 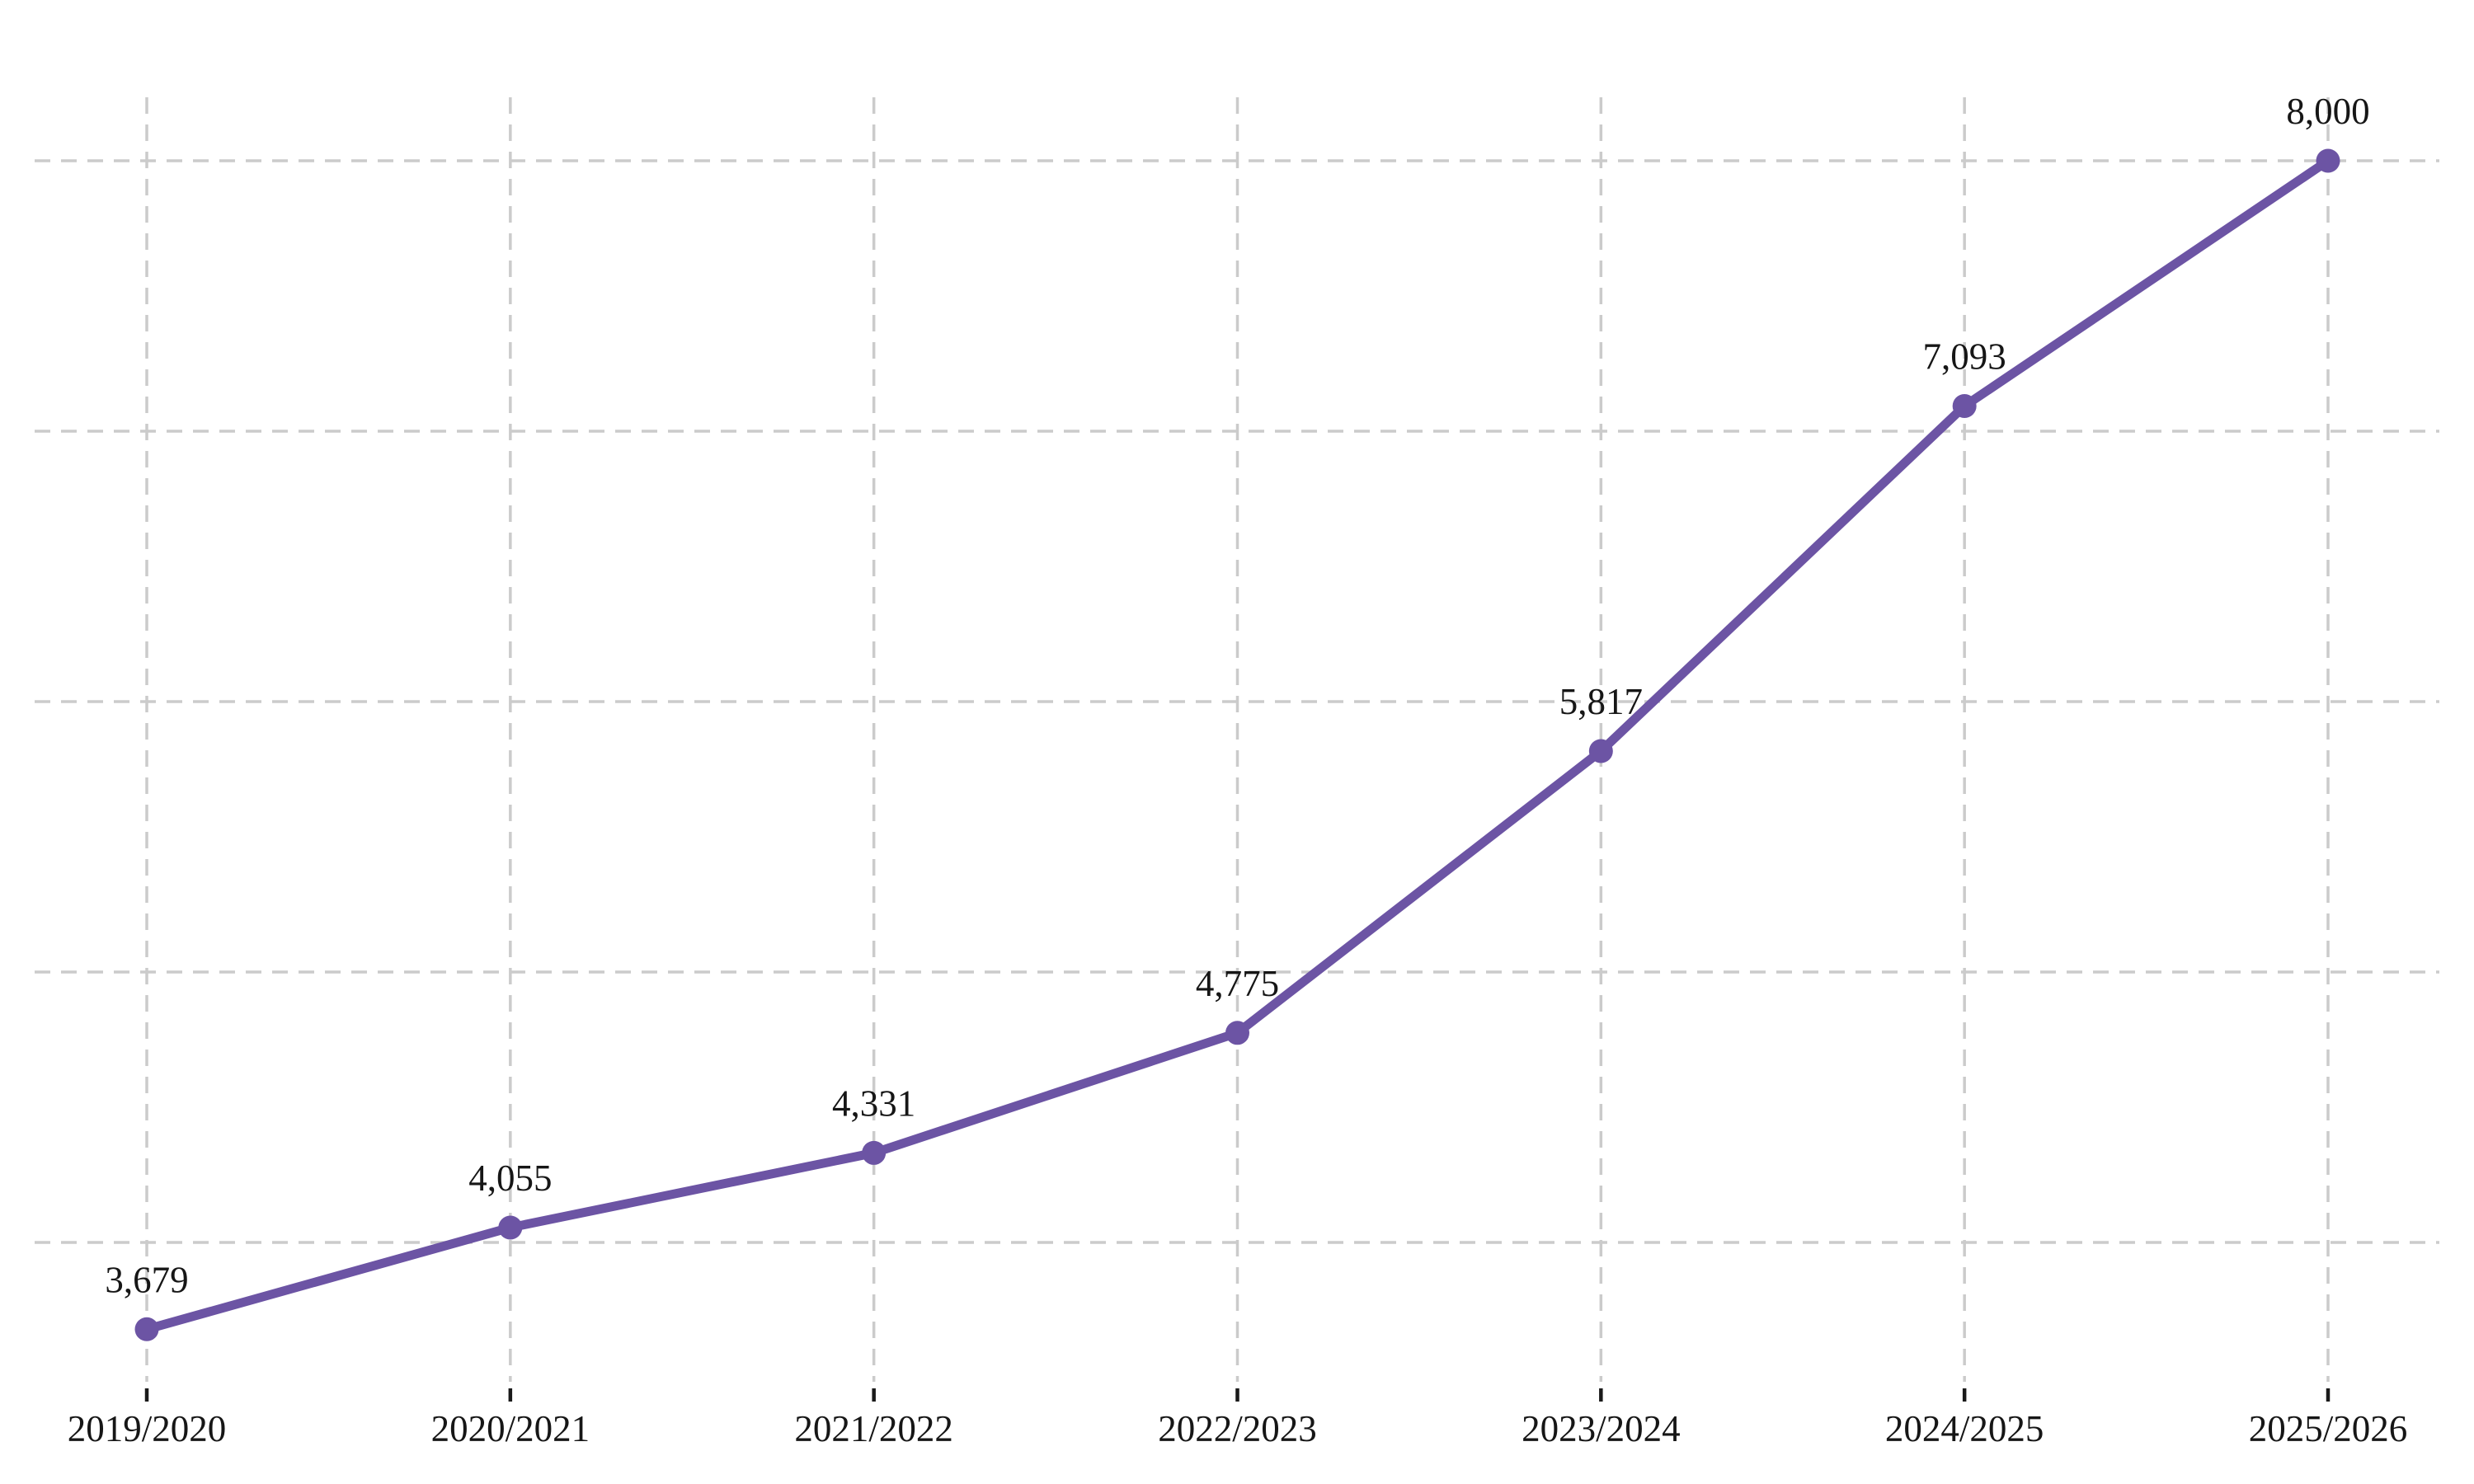 I want to click on data-point-label: 3,679, so click(x=146, y=1279).